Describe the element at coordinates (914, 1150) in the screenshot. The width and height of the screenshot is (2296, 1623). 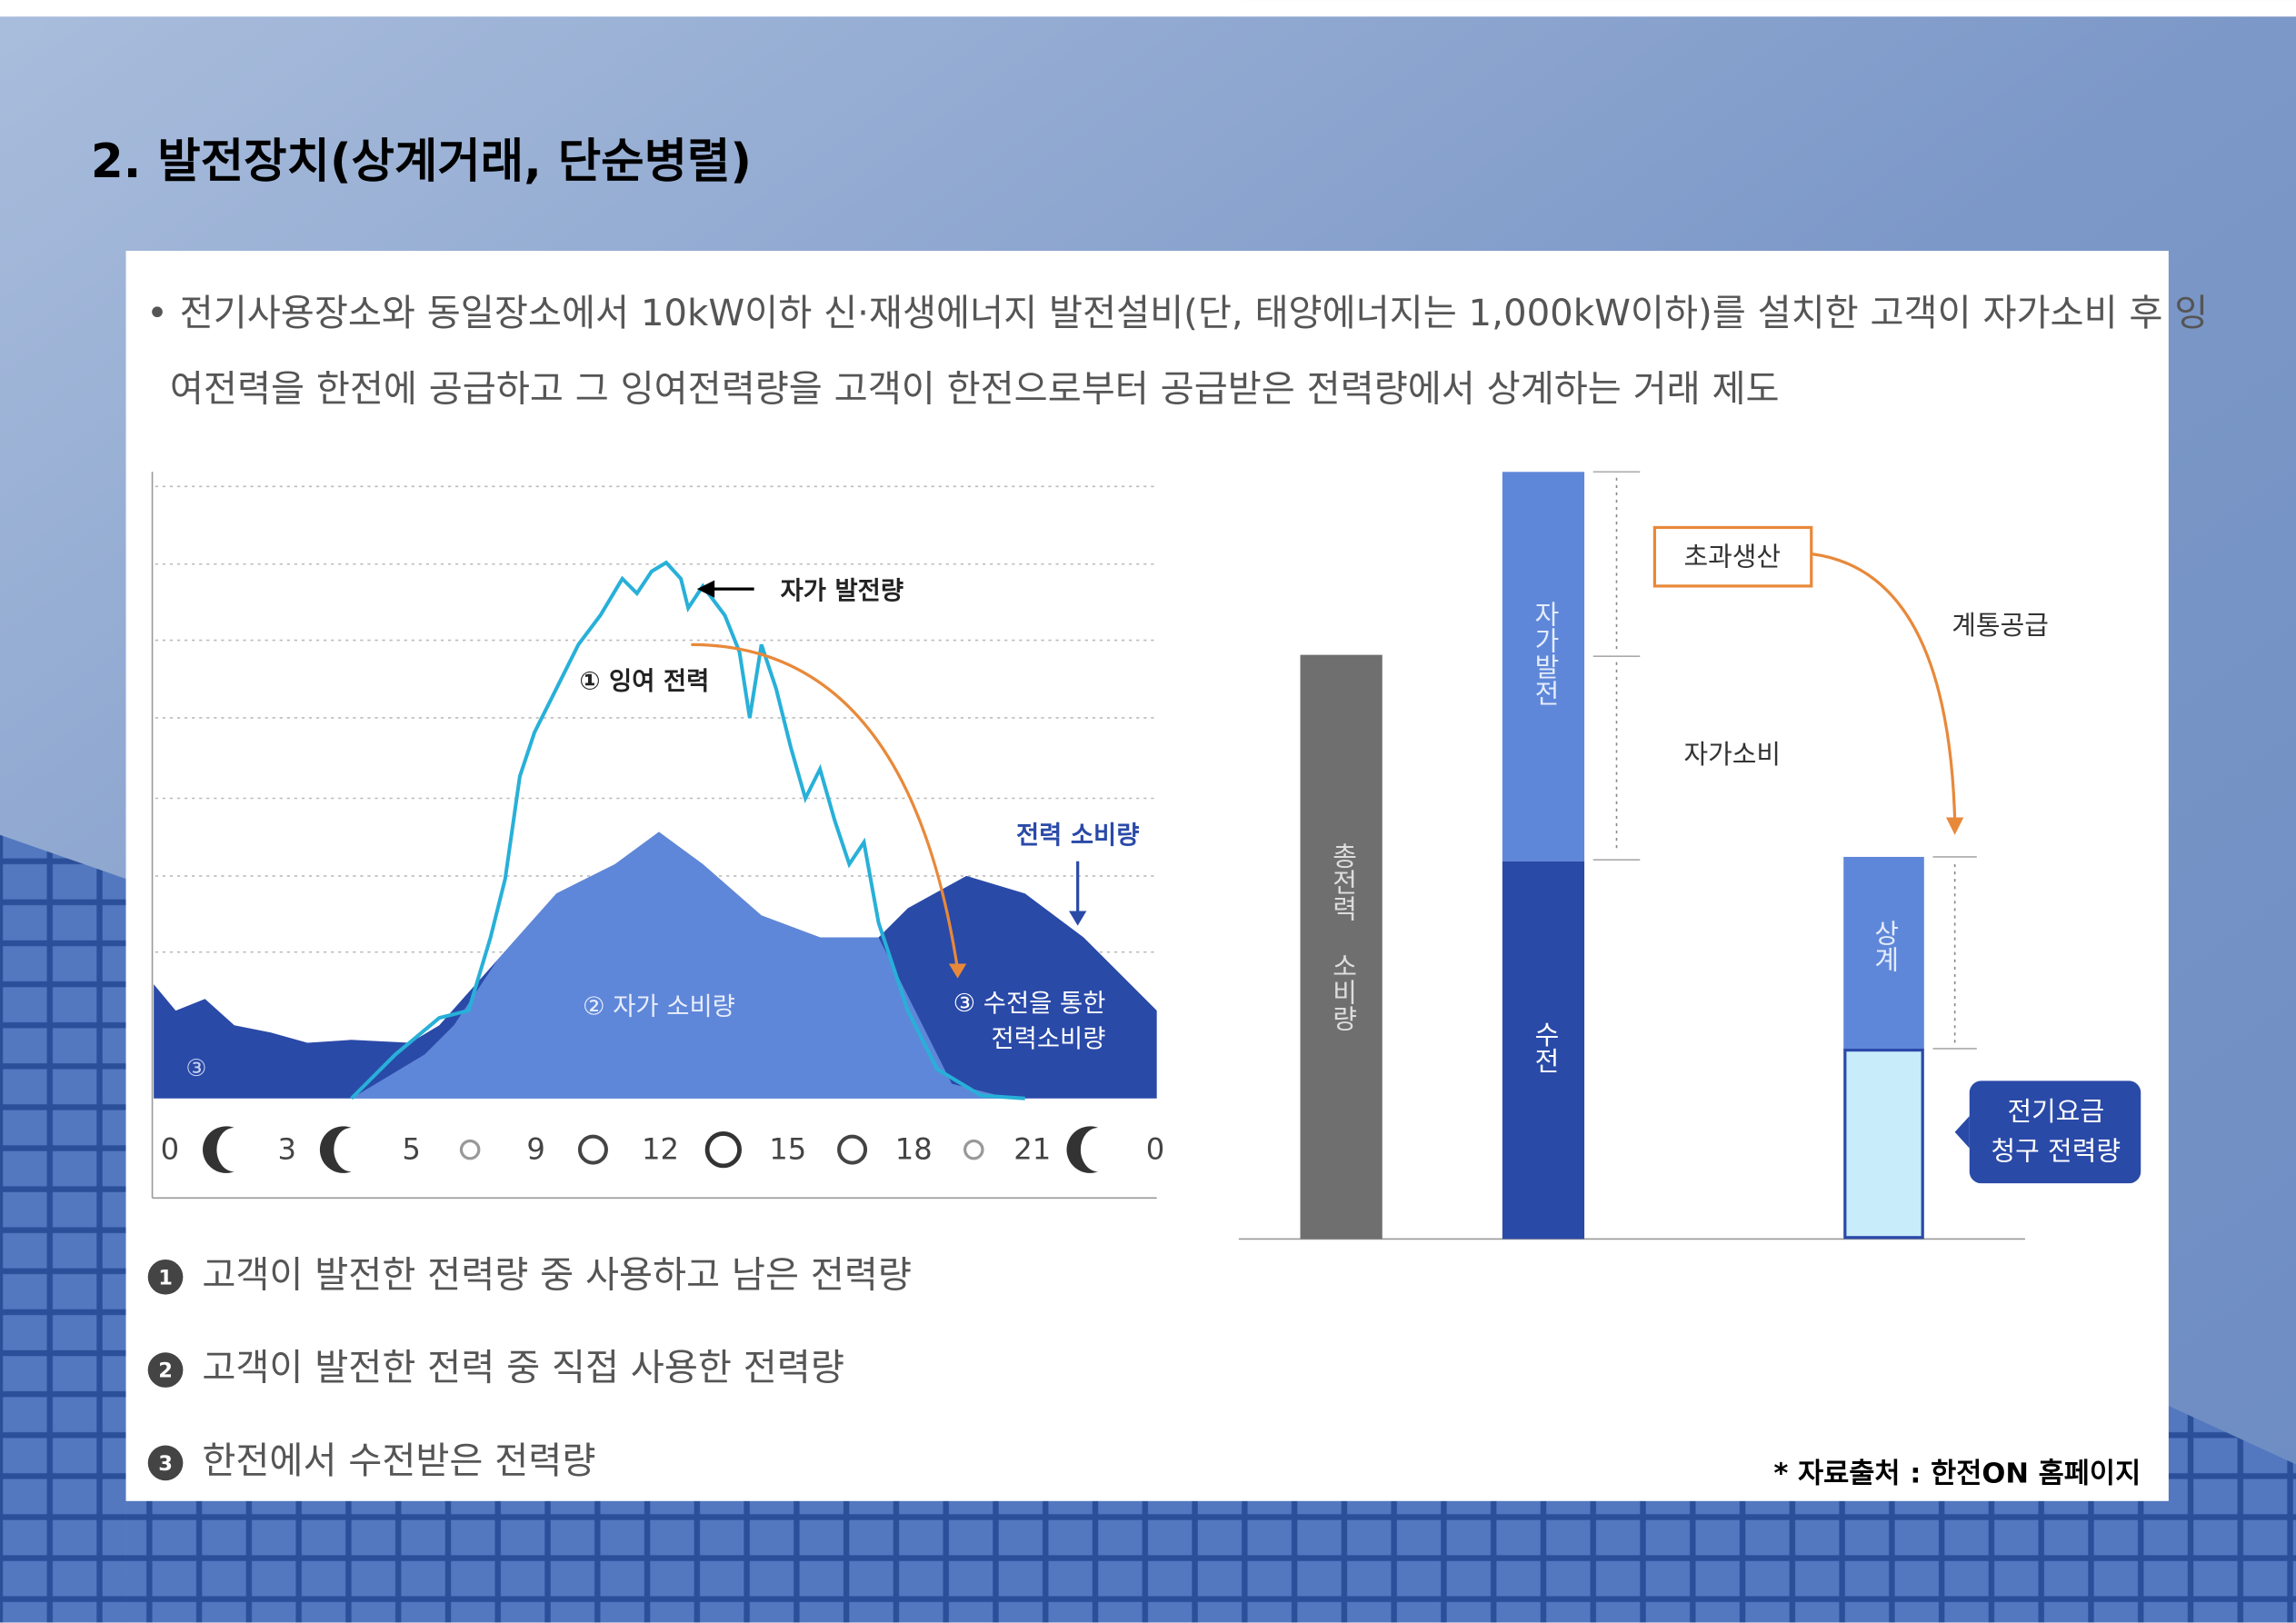
I see `time-label: 18` at that location.